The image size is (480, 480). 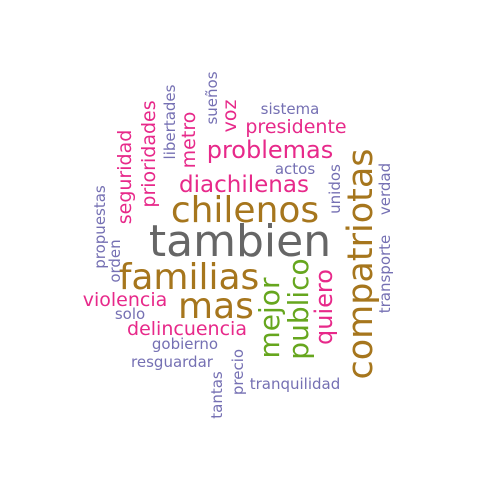 I want to click on word-suenos: sueños, so click(x=212, y=97).